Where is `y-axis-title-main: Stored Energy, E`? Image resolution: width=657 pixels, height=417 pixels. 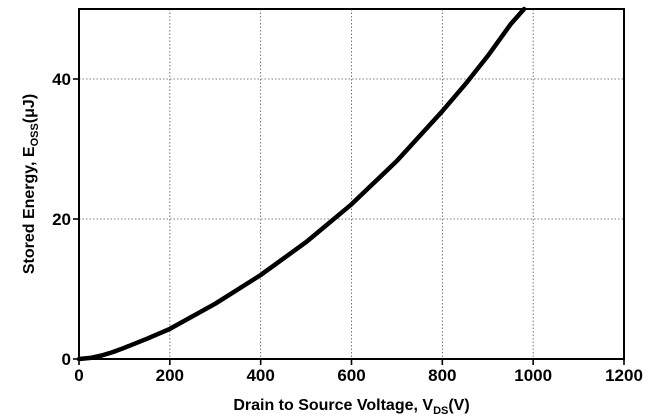 y-axis-title-main: Stored Energy, E is located at coordinates (29, 210).